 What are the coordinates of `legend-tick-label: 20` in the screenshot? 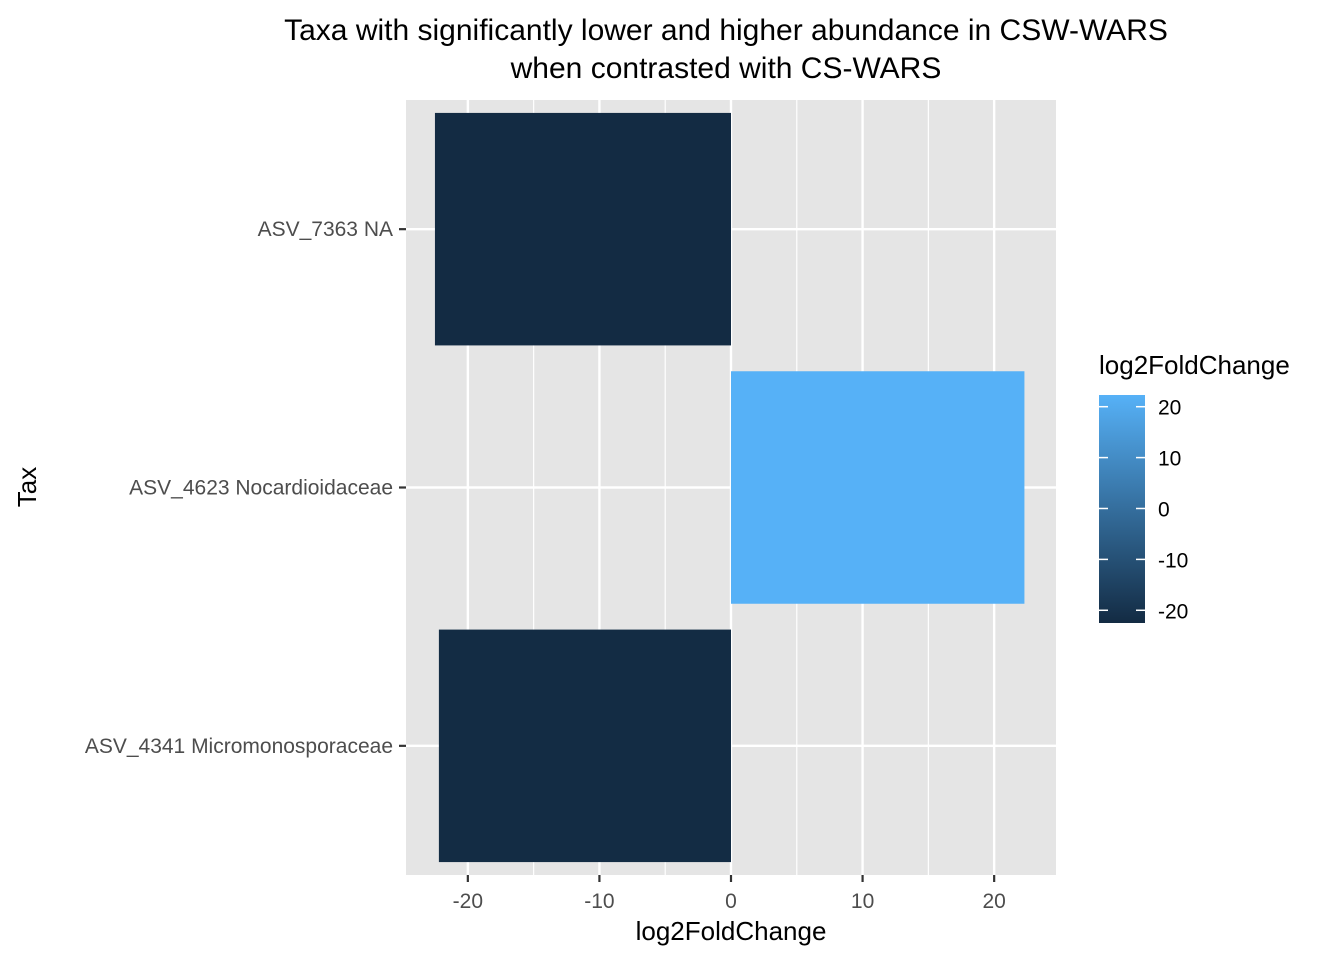 It's located at (1169, 408).